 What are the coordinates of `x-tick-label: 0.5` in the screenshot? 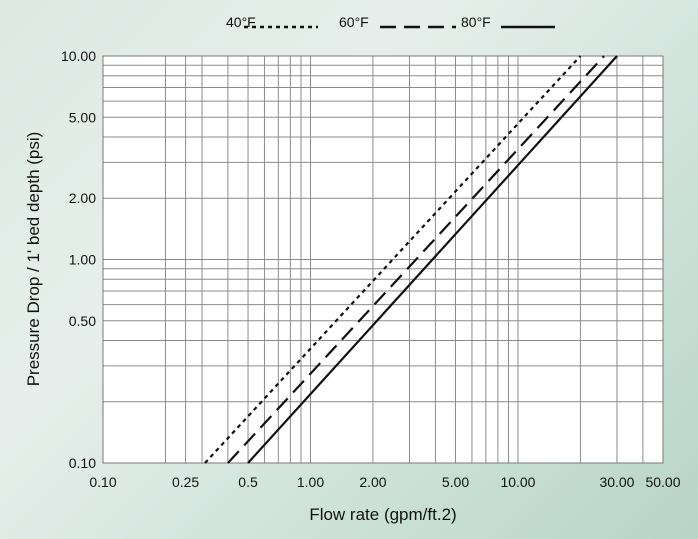 It's located at (248, 482).